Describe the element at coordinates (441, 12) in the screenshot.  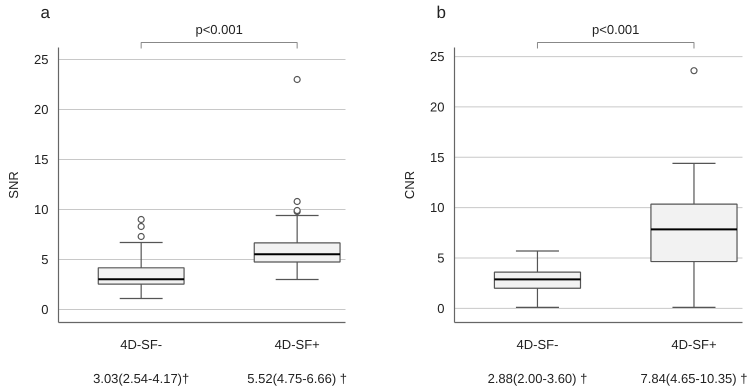
I see `chart-title: b` at that location.